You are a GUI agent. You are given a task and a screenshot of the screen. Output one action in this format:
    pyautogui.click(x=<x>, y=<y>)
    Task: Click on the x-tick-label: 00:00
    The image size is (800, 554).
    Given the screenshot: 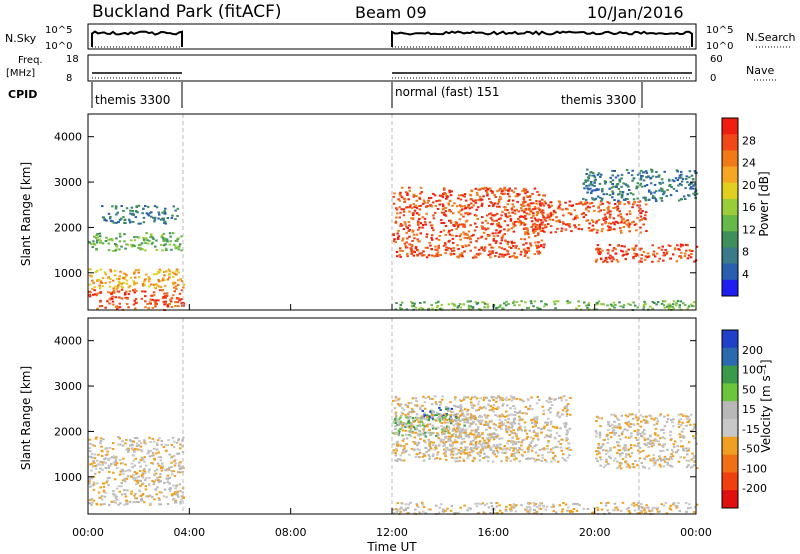 What is the action you would take?
    pyautogui.click(x=696, y=532)
    